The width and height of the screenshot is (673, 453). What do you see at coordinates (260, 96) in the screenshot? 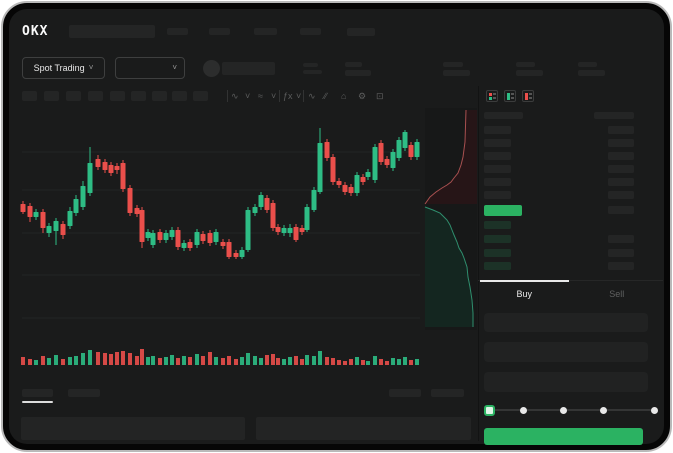
I see `line-style-icon: ≈` at bounding box center [260, 96].